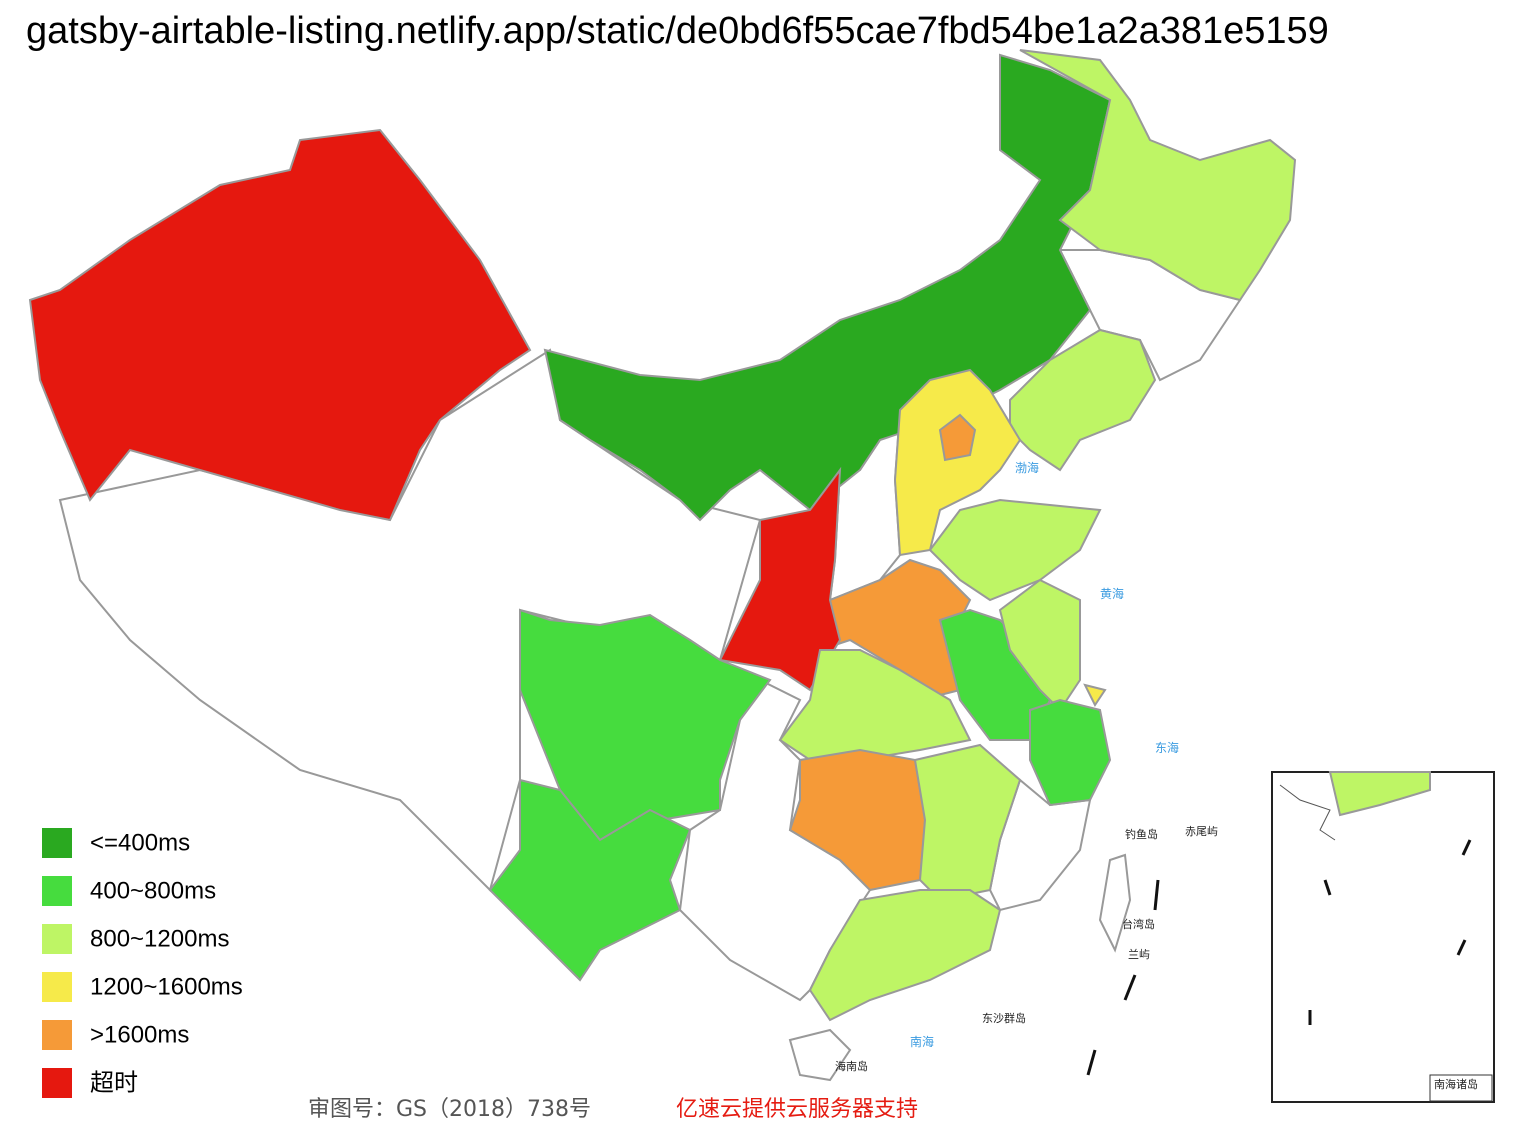 The height and width of the screenshot is (1132, 1514). What do you see at coordinates (114, 1082) in the screenshot?
I see `legend-label: 超时` at bounding box center [114, 1082].